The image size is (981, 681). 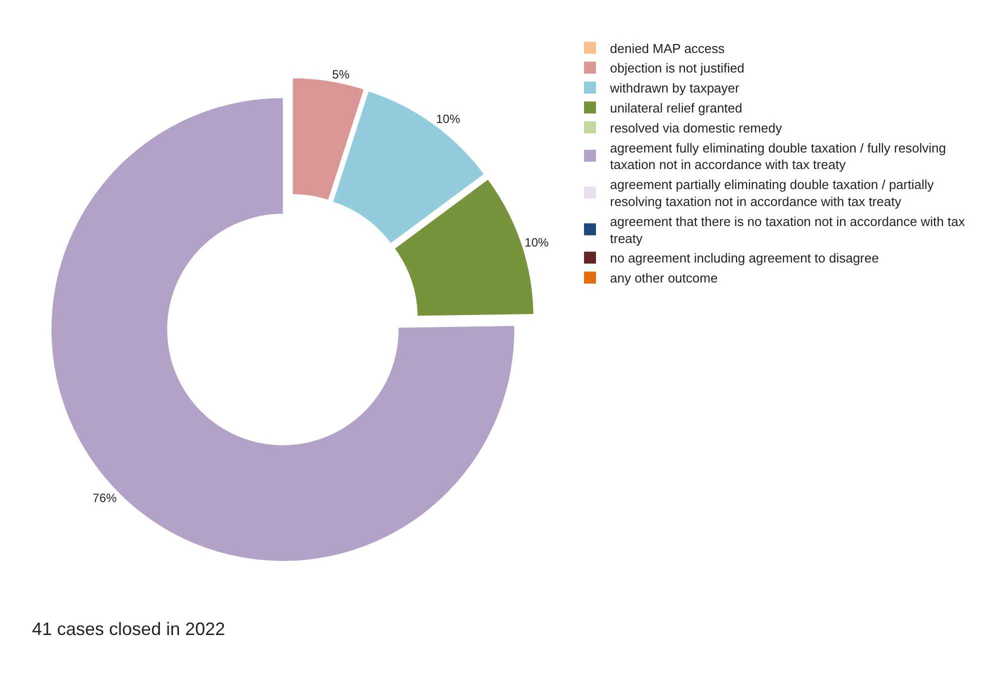 I want to click on text: 41 cases closed in 2022, so click(x=129, y=629).